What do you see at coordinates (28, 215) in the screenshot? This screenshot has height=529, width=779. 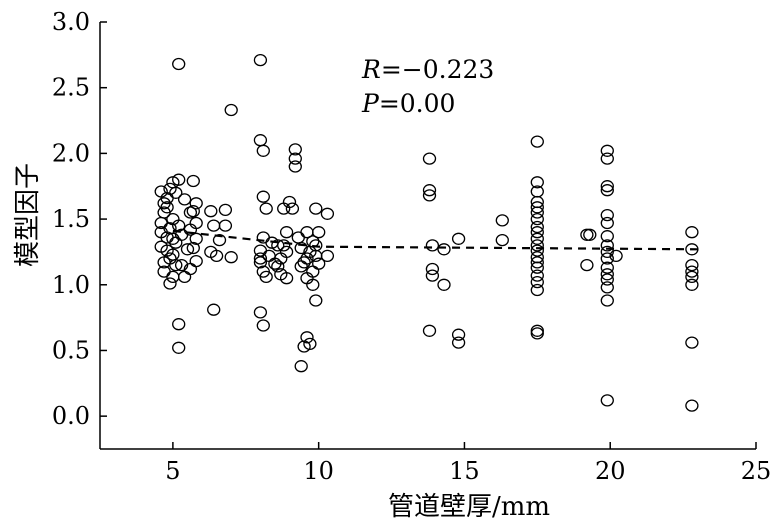 I see `y-axis-title: 模型因子` at bounding box center [28, 215].